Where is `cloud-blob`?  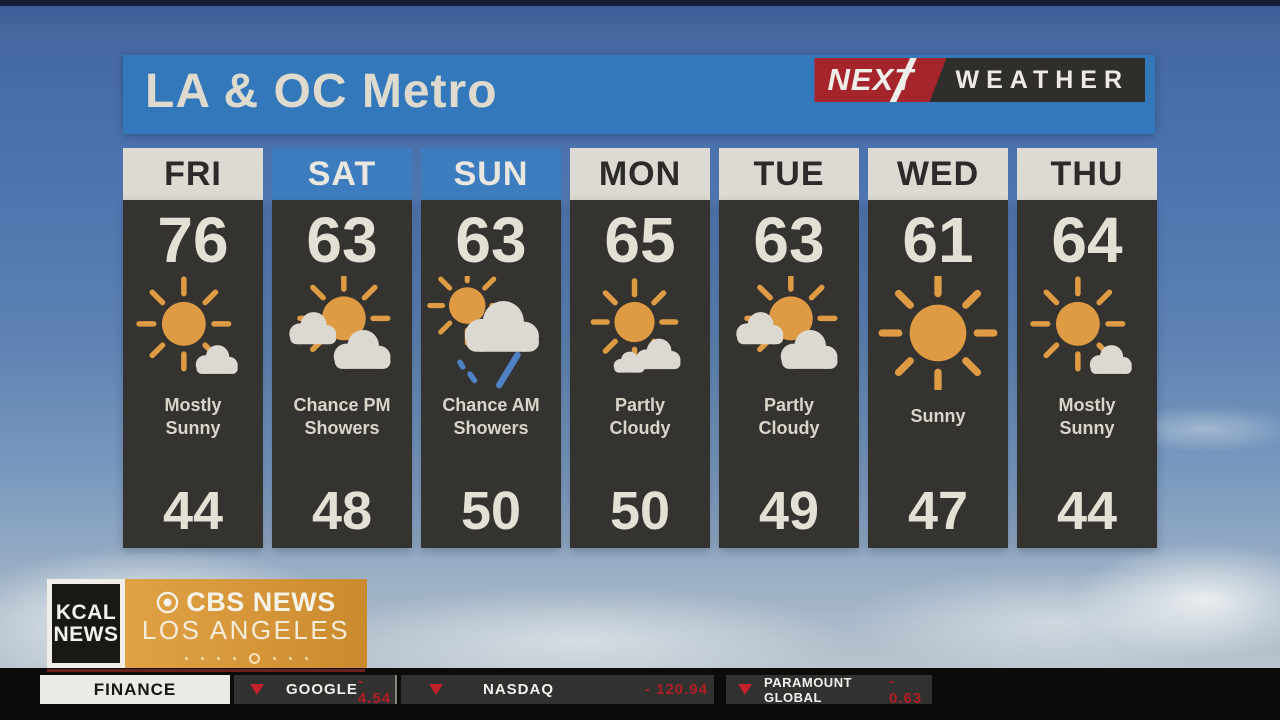
cloud-blob is located at coordinates (1055, 622).